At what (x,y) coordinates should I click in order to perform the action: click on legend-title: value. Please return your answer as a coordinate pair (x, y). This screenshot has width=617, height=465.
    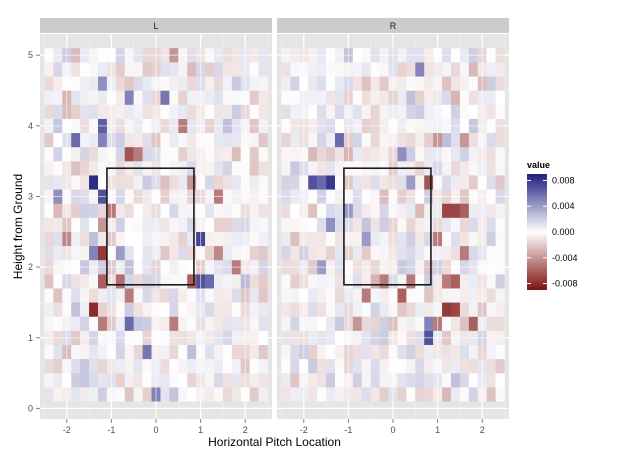
    Looking at the image, I should click on (538, 165).